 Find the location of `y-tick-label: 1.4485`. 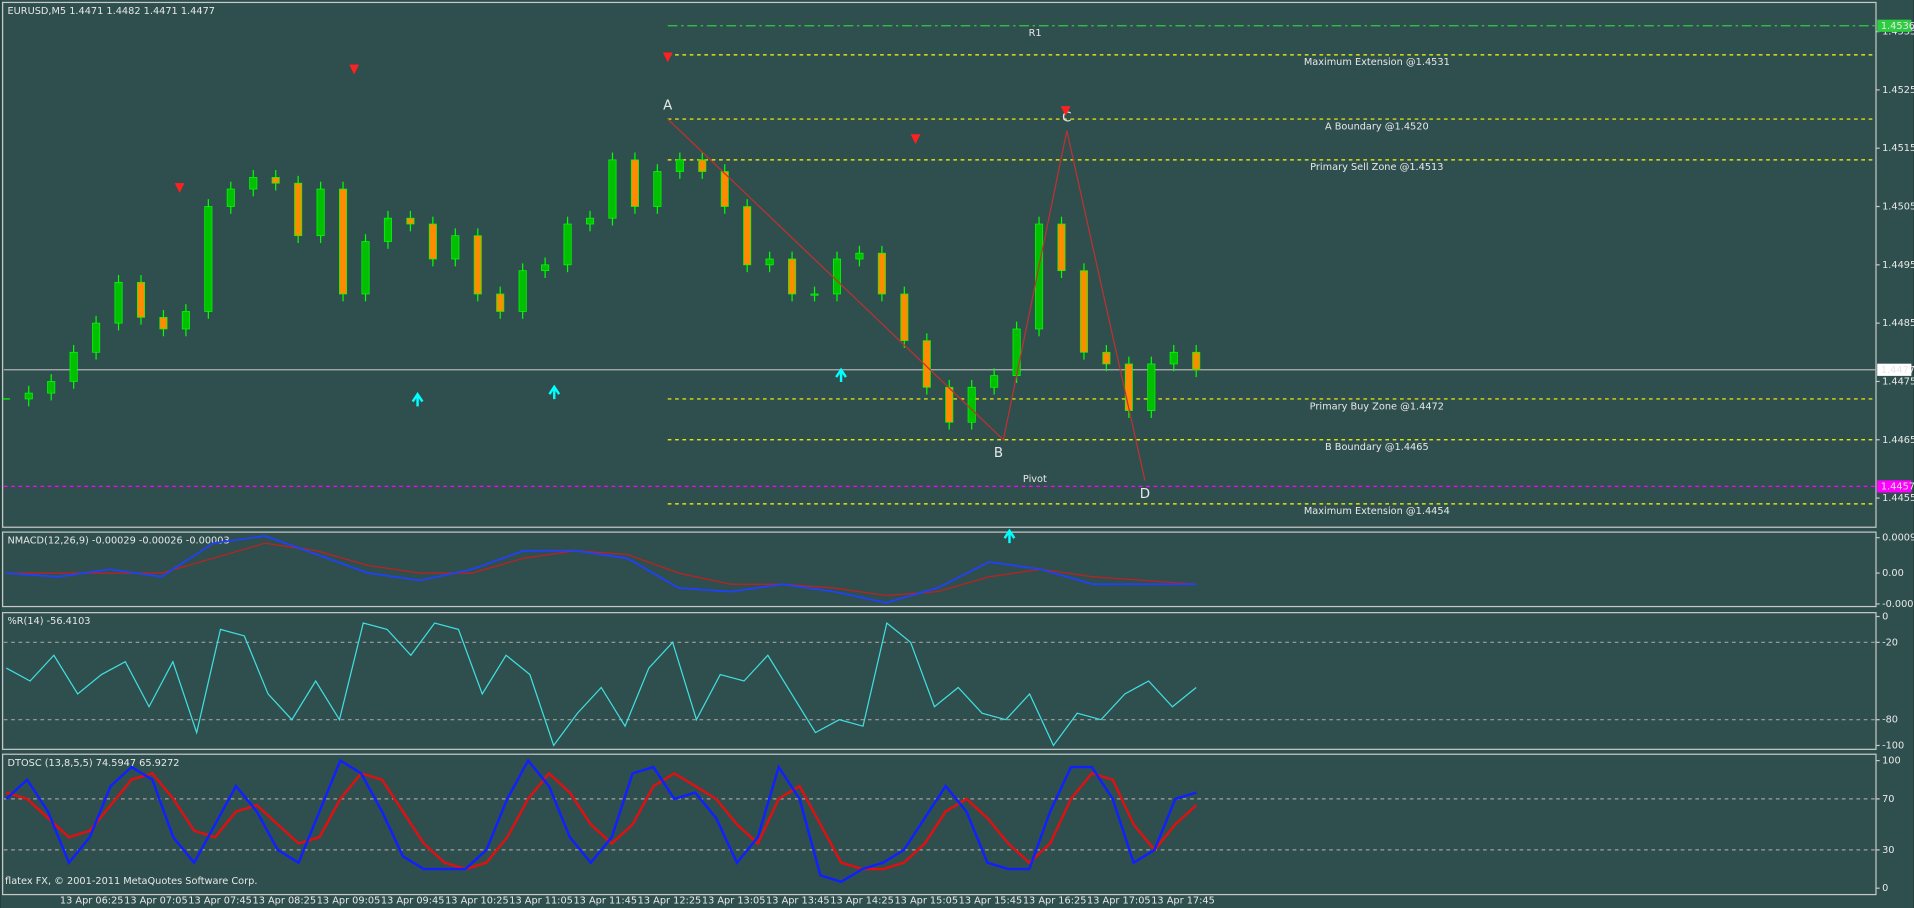

y-tick-label: 1.4485 is located at coordinates (1898, 323).